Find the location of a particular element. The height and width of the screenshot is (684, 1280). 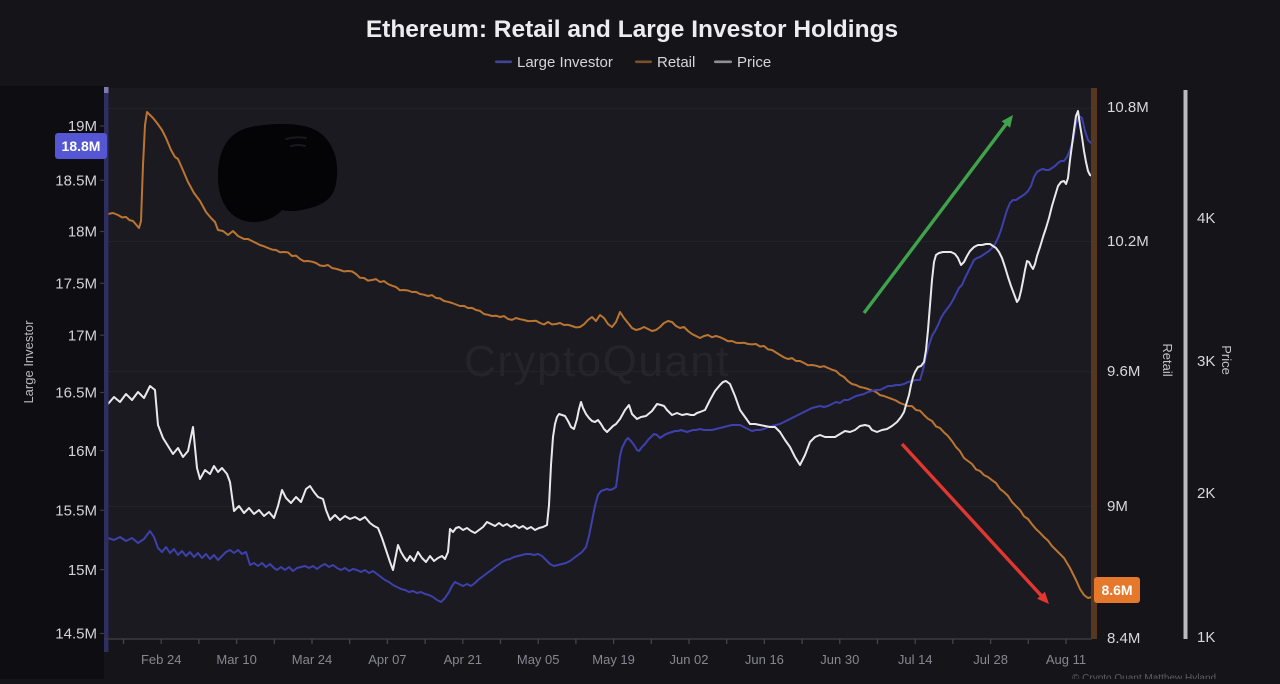

svg-text: 10.2M is located at coordinates (1128, 241).